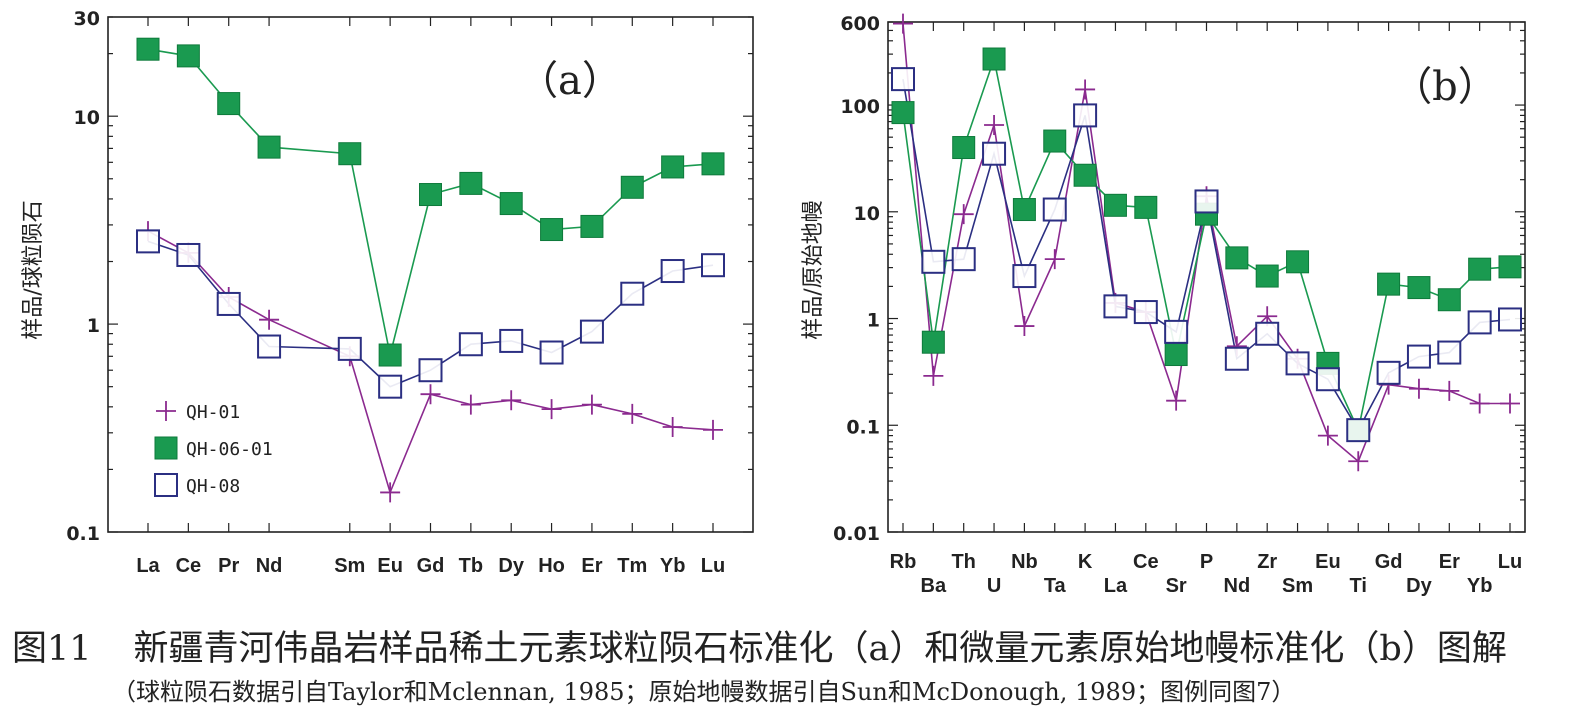 The width and height of the screenshot is (1573, 717). Describe the element at coordinates (632, 566) in the screenshot. I see `x-tick-label: Tm` at that location.